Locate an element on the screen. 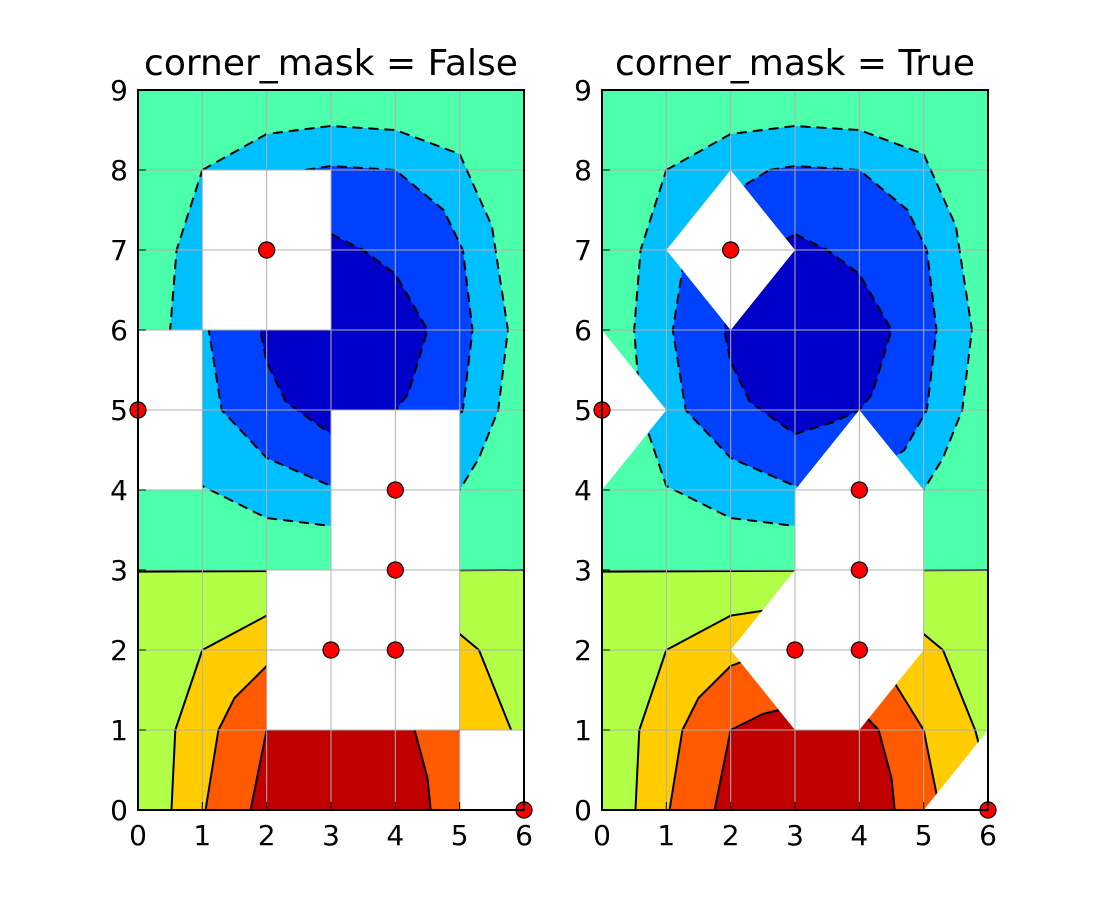  chart-title: corner_mask = False is located at coordinates (331, 63).